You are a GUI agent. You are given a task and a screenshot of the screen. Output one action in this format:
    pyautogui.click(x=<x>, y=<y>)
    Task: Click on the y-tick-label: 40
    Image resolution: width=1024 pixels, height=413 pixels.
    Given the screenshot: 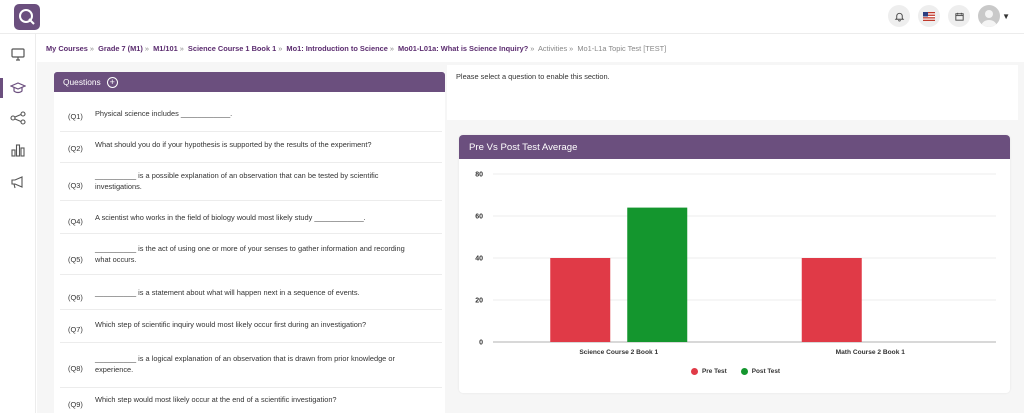 What is the action you would take?
    pyautogui.click(x=479, y=259)
    